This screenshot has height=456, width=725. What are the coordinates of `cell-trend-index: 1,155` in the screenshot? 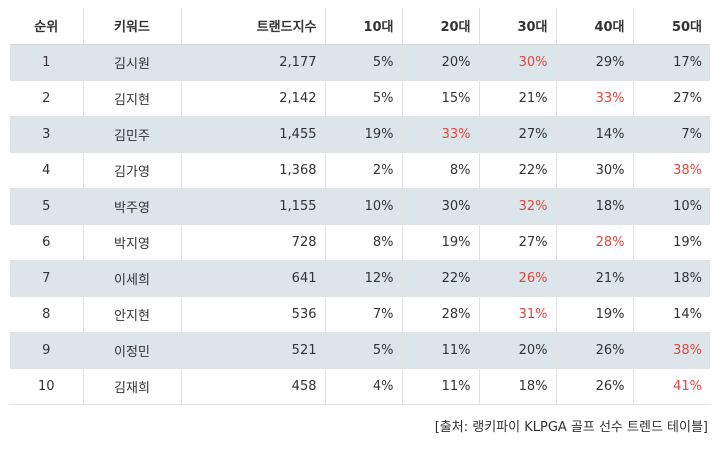 It's located at (253, 206).